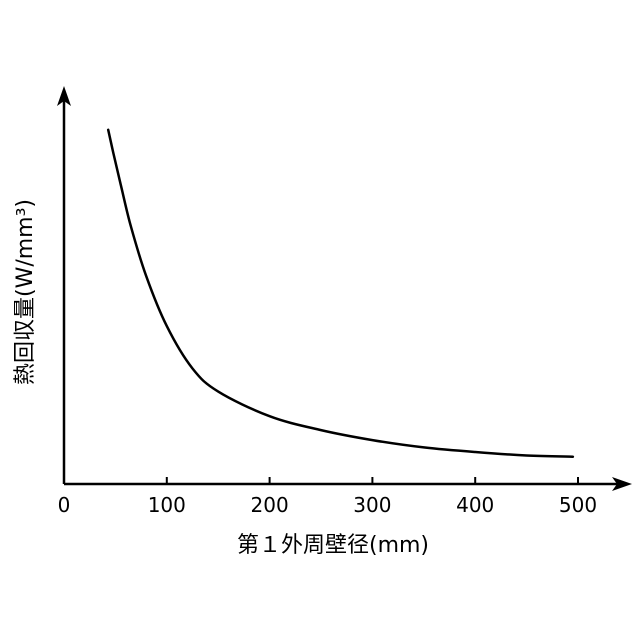 Image resolution: width=640 pixels, height=640 pixels. What do you see at coordinates (25, 292) in the screenshot?
I see `y-axis-label: 熱回収量(W/mm³)` at bounding box center [25, 292].